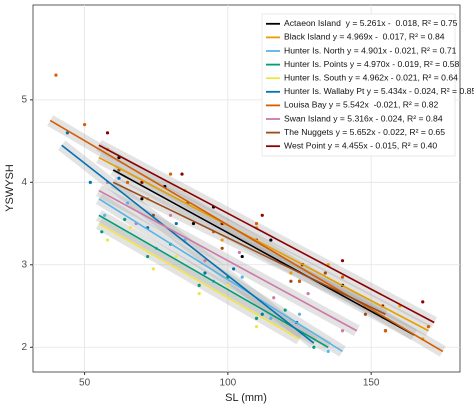 The image size is (474, 408). Describe the element at coordinates (246, 398) in the screenshot. I see `x-axis-title: SL (mm)` at that location.